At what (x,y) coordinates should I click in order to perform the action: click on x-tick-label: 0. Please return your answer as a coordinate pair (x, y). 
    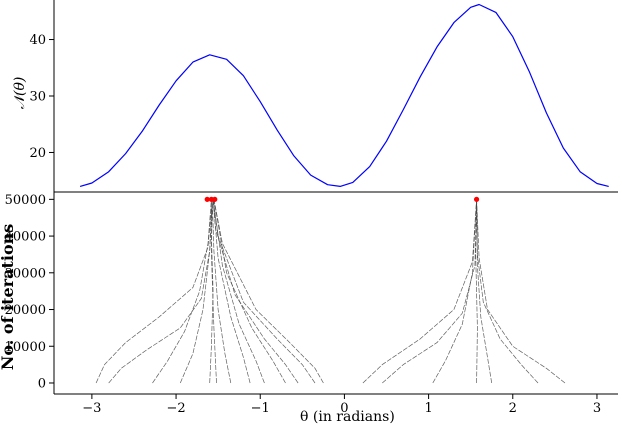
    Looking at the image, I should click on (344, 408).